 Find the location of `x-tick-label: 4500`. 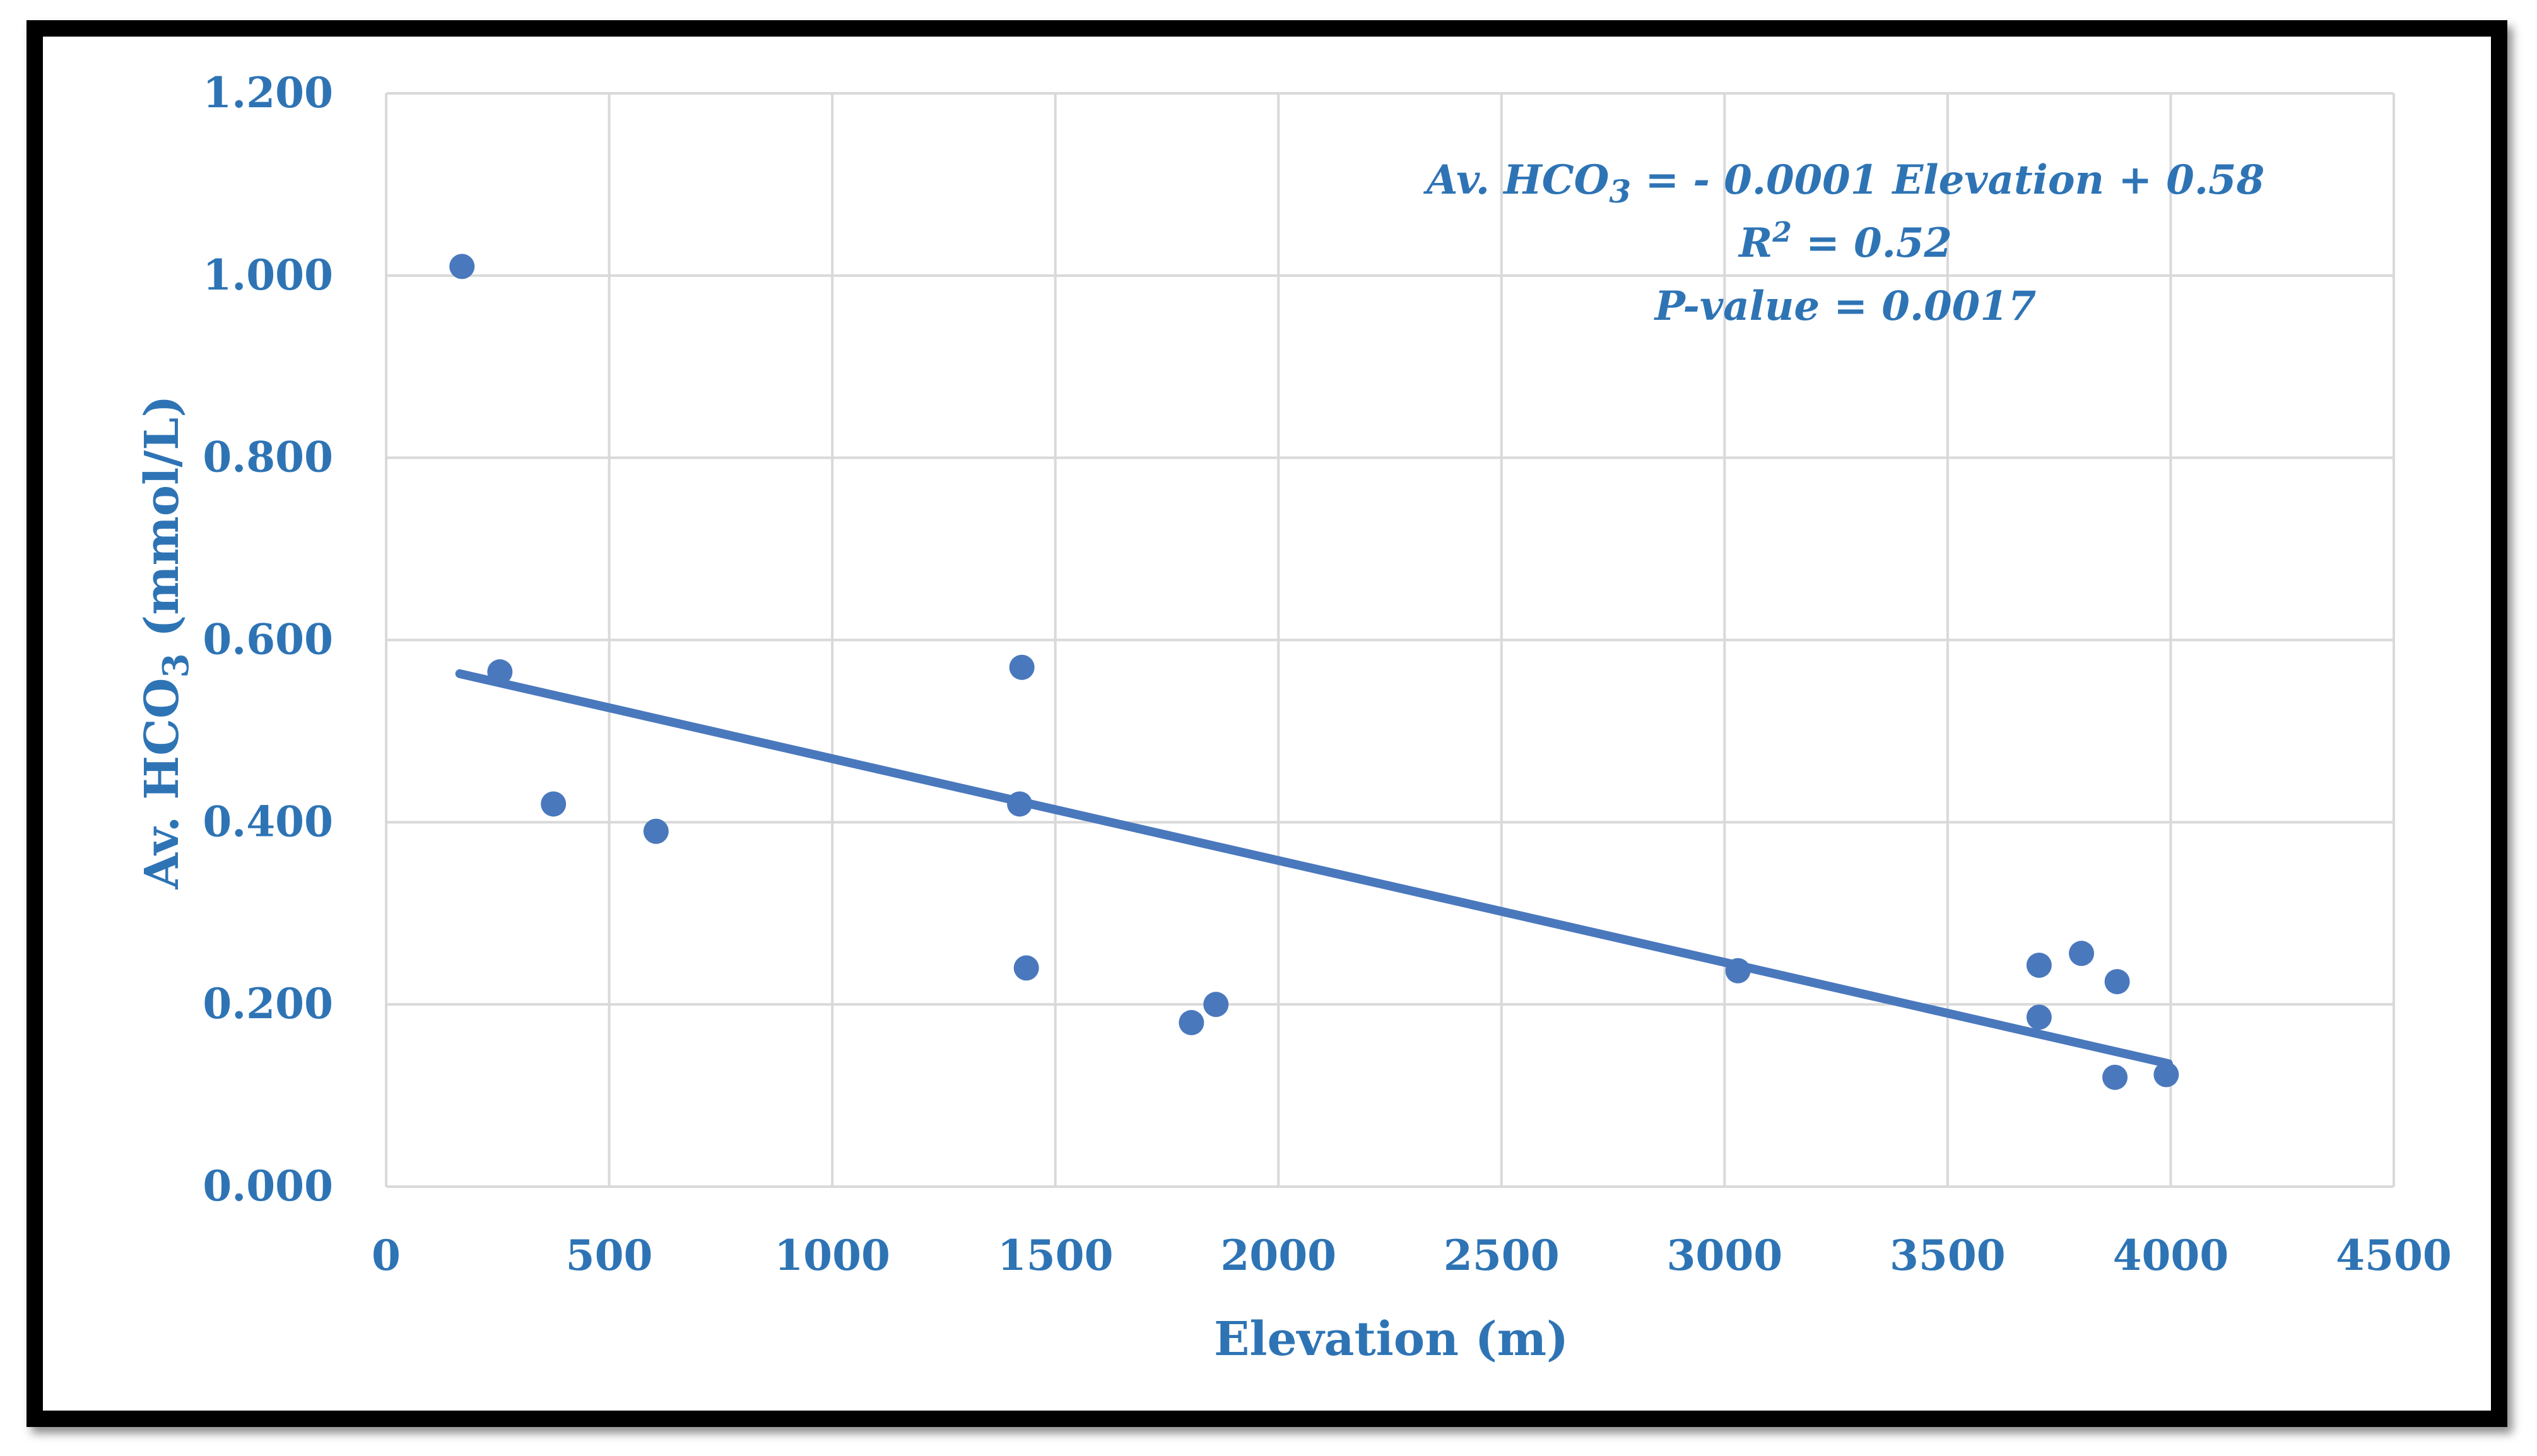

x-tick-label: 4500 is located at coordinates (2394, 1255).